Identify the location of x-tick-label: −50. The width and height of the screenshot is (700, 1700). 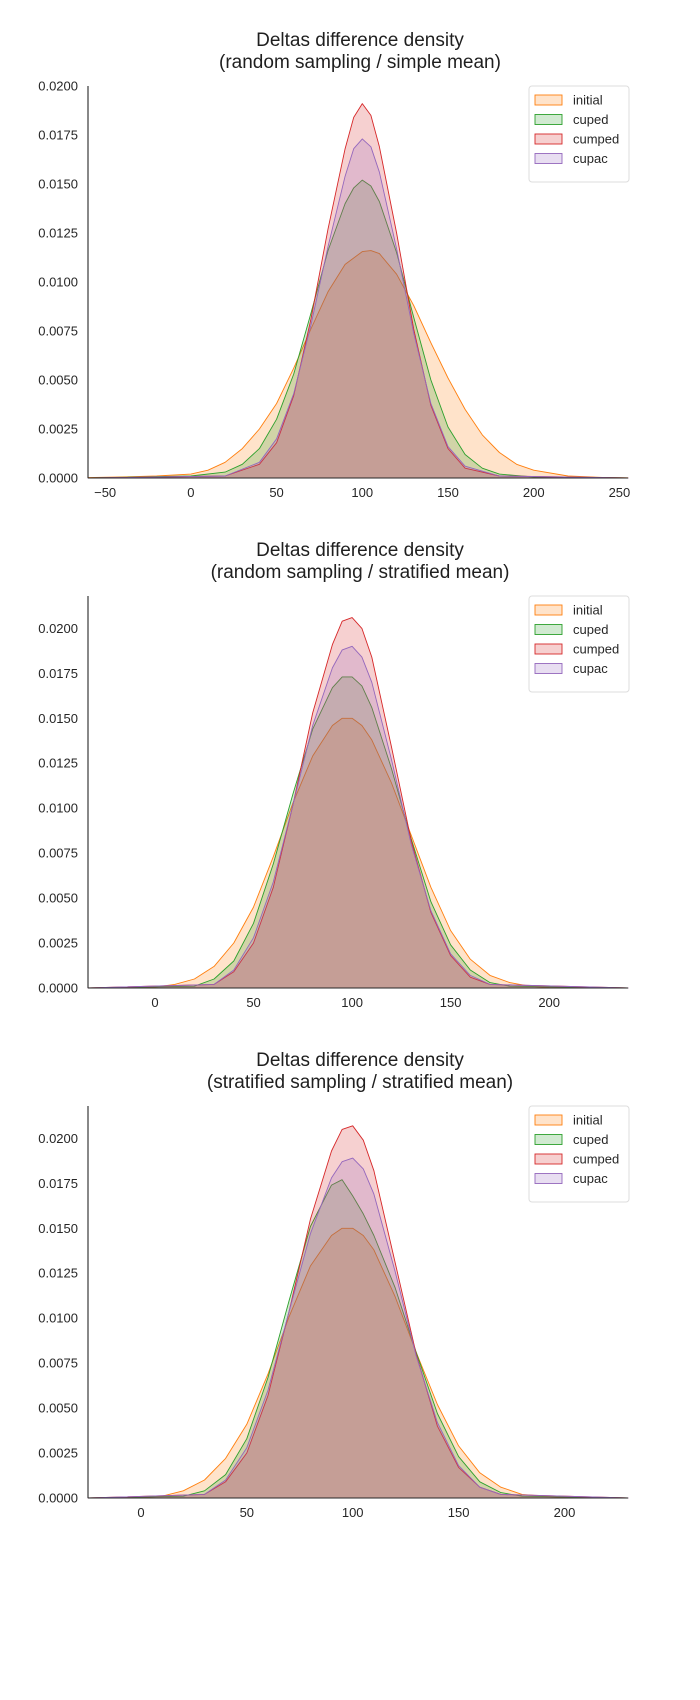
(105, 492).